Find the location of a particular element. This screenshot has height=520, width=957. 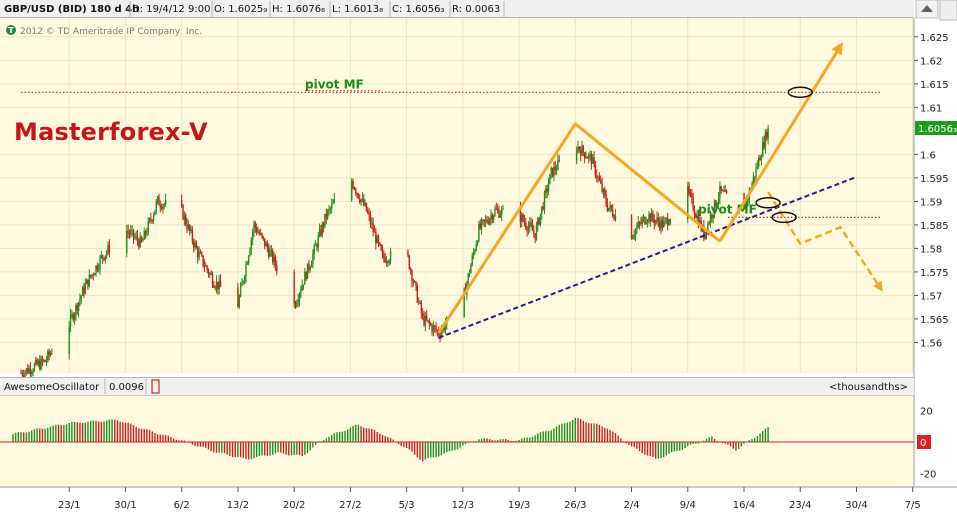

watermark-text: Masterforex-V is located at coordinates (111, 132).